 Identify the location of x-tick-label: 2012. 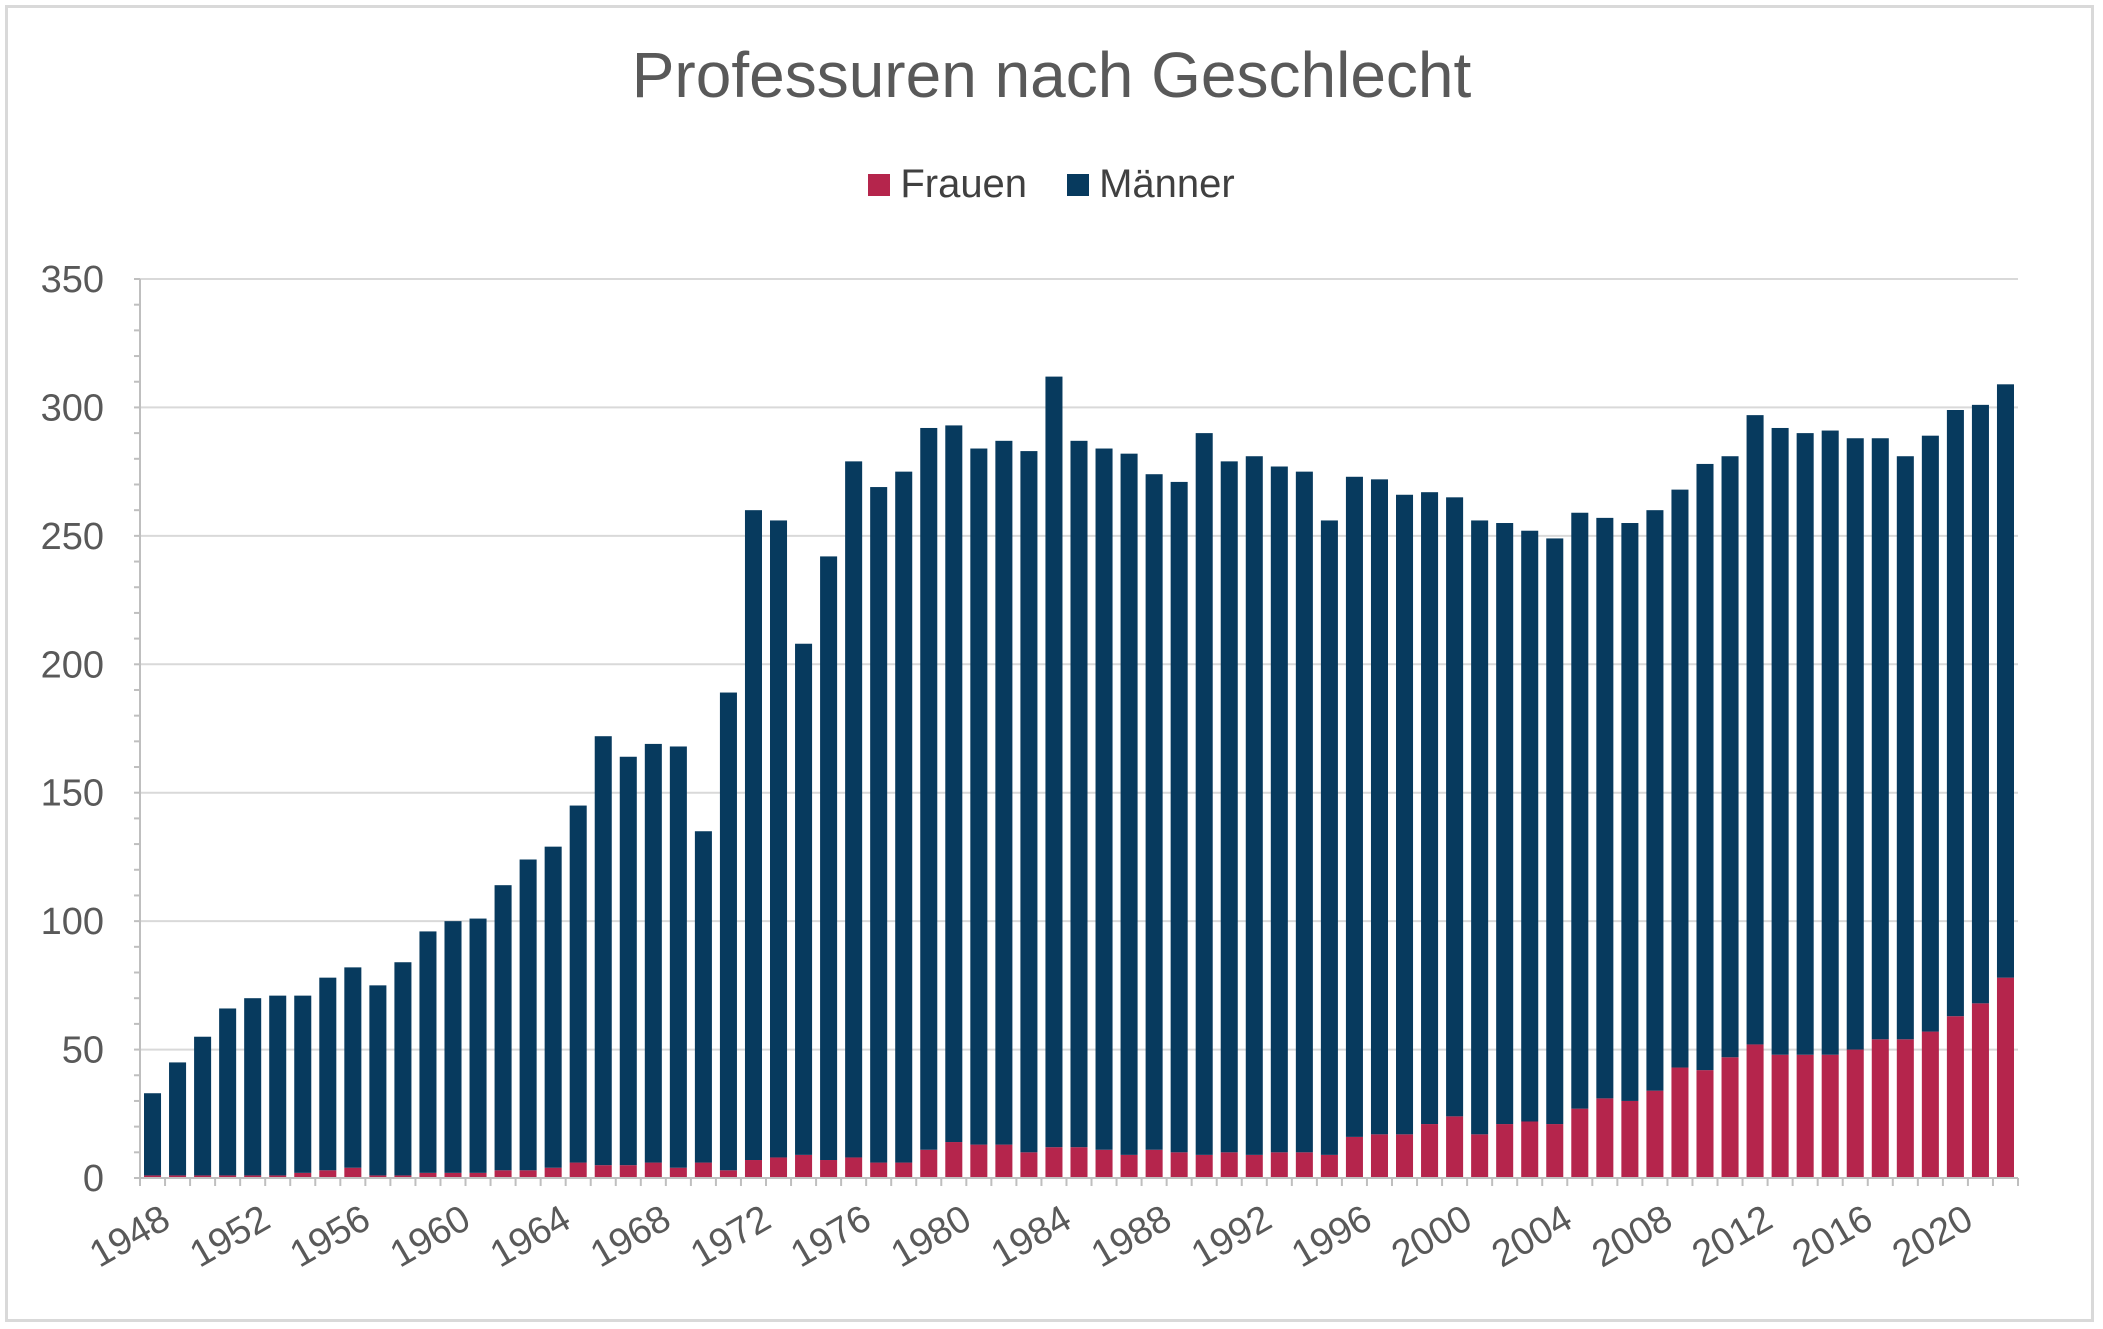
(1732, 1236).